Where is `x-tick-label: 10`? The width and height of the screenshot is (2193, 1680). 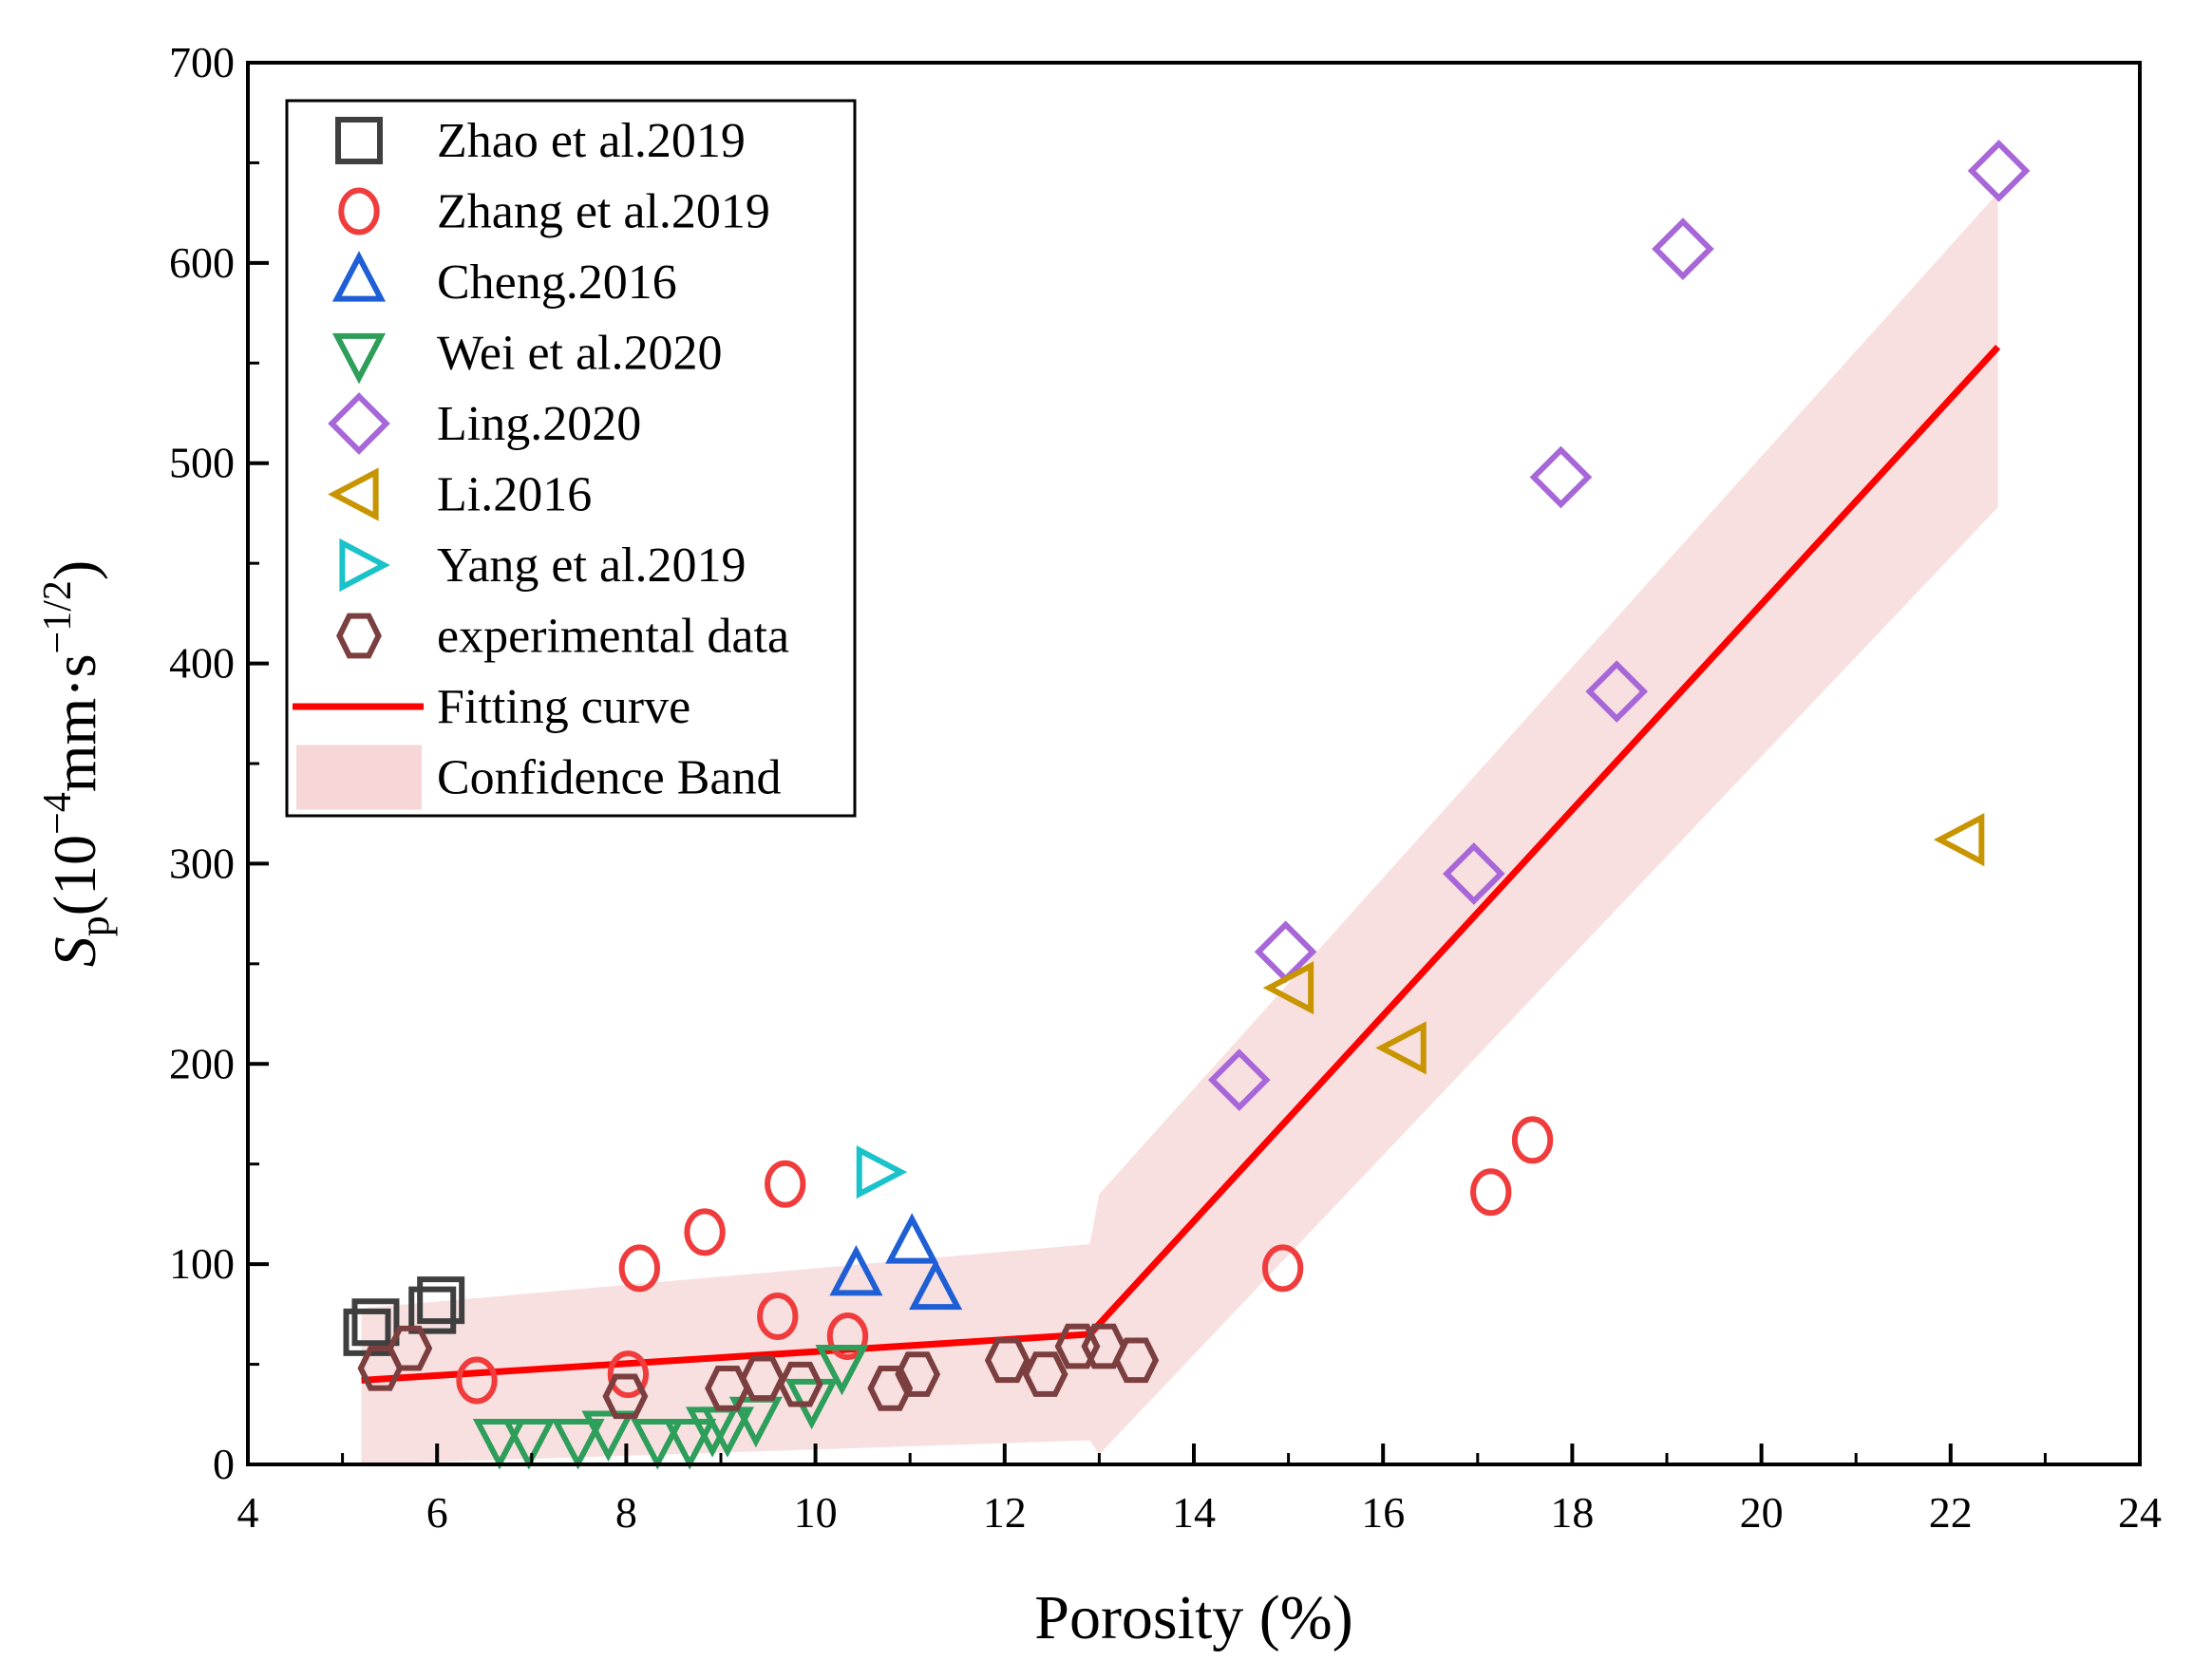 x-tick-label: 10 is located at coordinates (816, 1512).